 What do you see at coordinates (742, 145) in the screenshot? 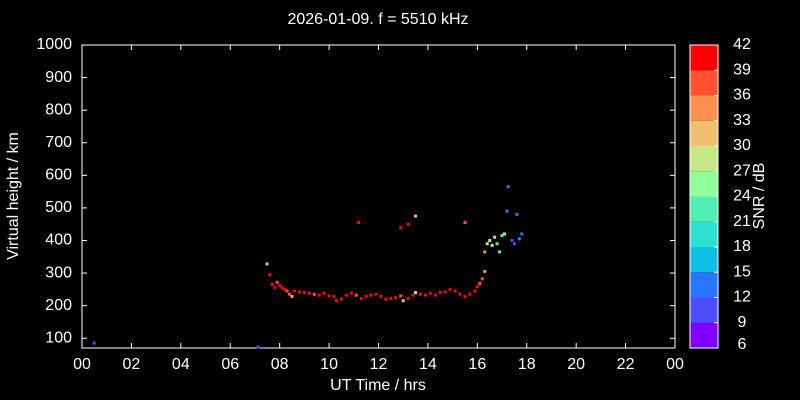
I see `colorbar-tick-label: 30` at bounding box center [742, 145].